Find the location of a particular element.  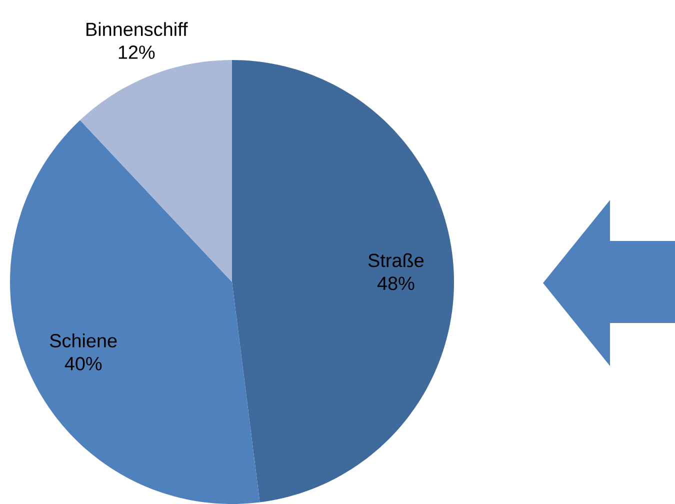

slice-label: Binnenschiff is located at coordinates (137, 29).